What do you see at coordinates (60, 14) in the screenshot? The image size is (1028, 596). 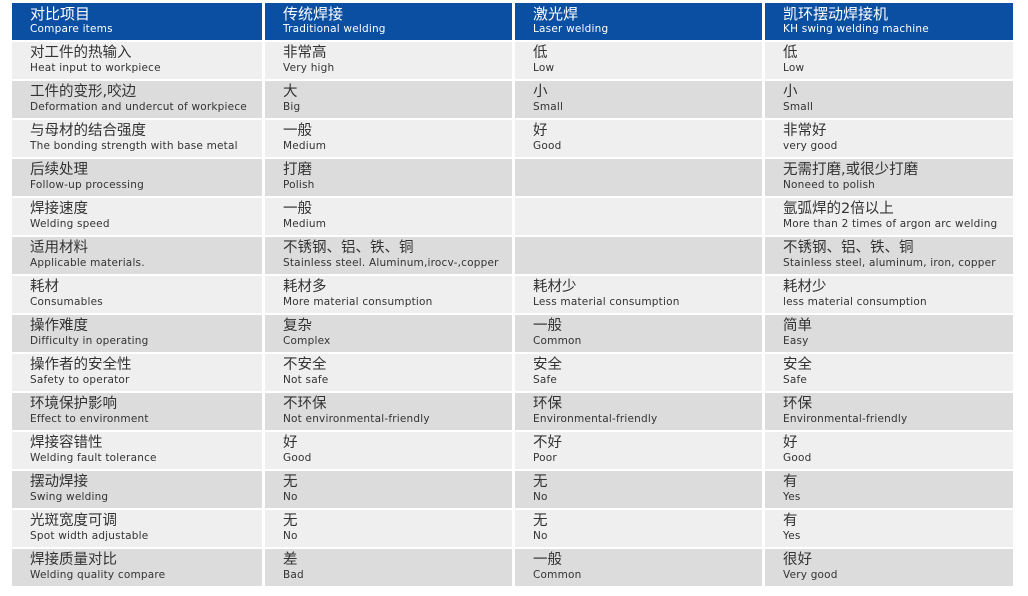 I see `cell-chinese-text: 对比项目` at bounding box center [60, 14].